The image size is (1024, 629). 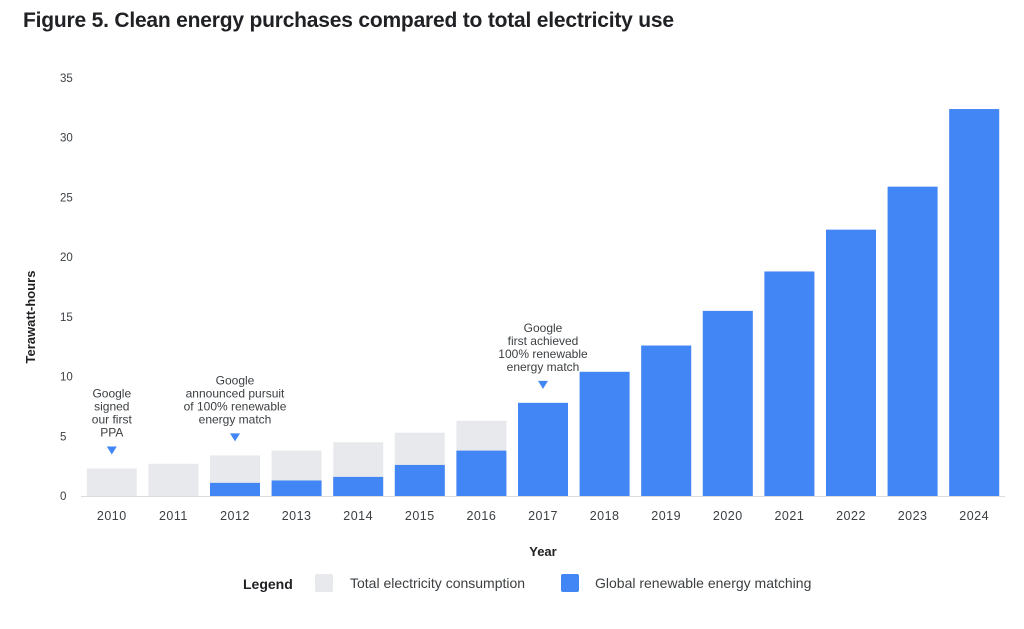 I want to click on annotation-text: PPA, so click(x=111, y=433).